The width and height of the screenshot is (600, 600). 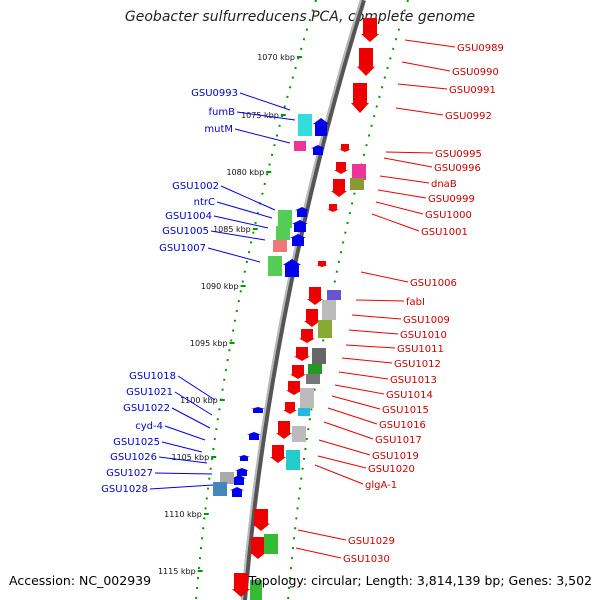 What do you see at coordinates (448, 215) in the screenshot?
I see `reverse-gene-label: GSU1000` at bounding box center [448, 215].